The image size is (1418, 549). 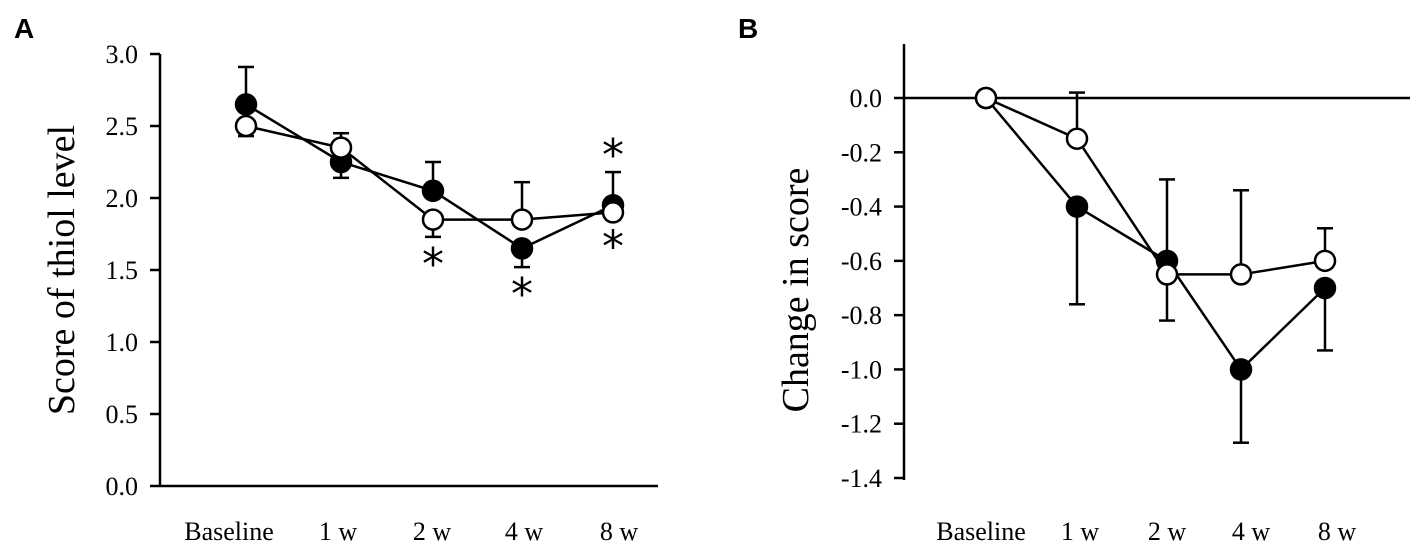 What do you see at coordinates (1167, 531) in the screenshot?
I see `panel-b-x-tick-label: 2 w` at bounding box center [1167, 531].